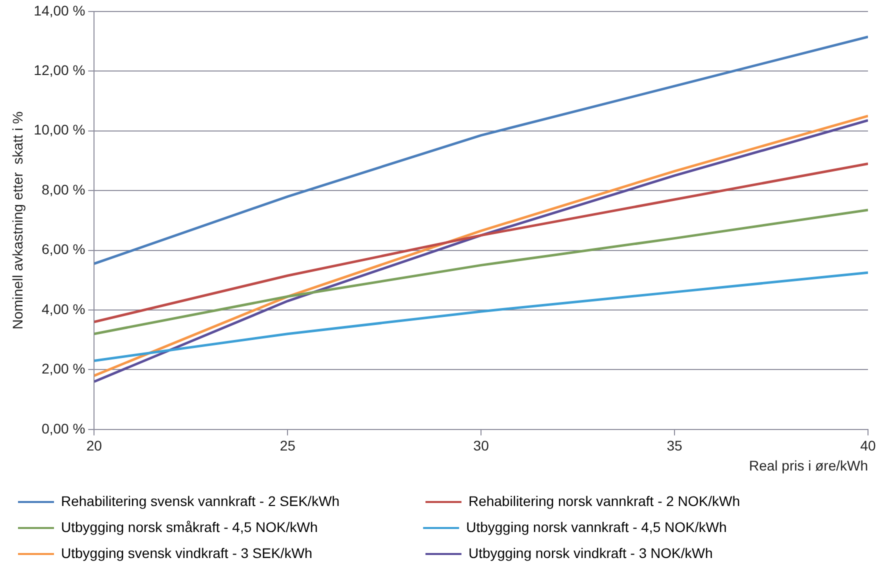  What do you see at coordinates (60, 10) in the screenshot?
I see `y-tick-label: 14,00 %` at bounding box center [60, 10].